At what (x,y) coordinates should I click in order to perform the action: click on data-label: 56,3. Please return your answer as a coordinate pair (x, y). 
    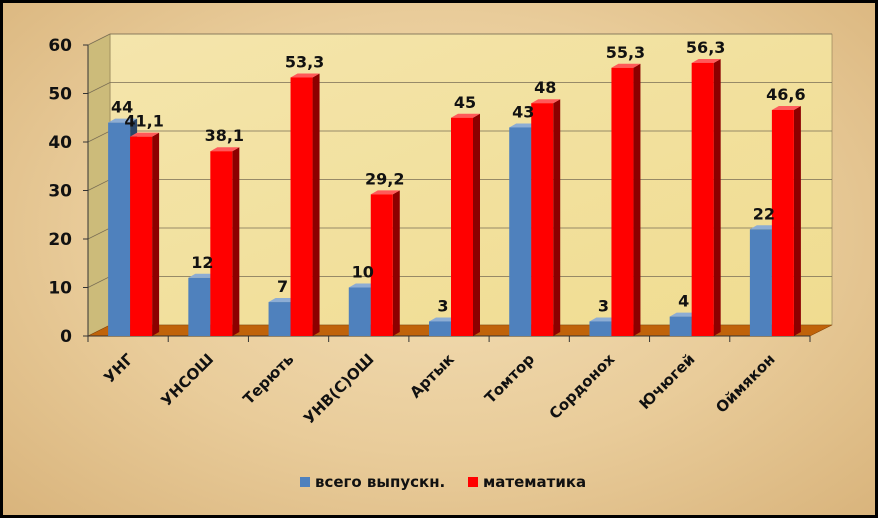
    Looking at the image, I should click on (705, 47).